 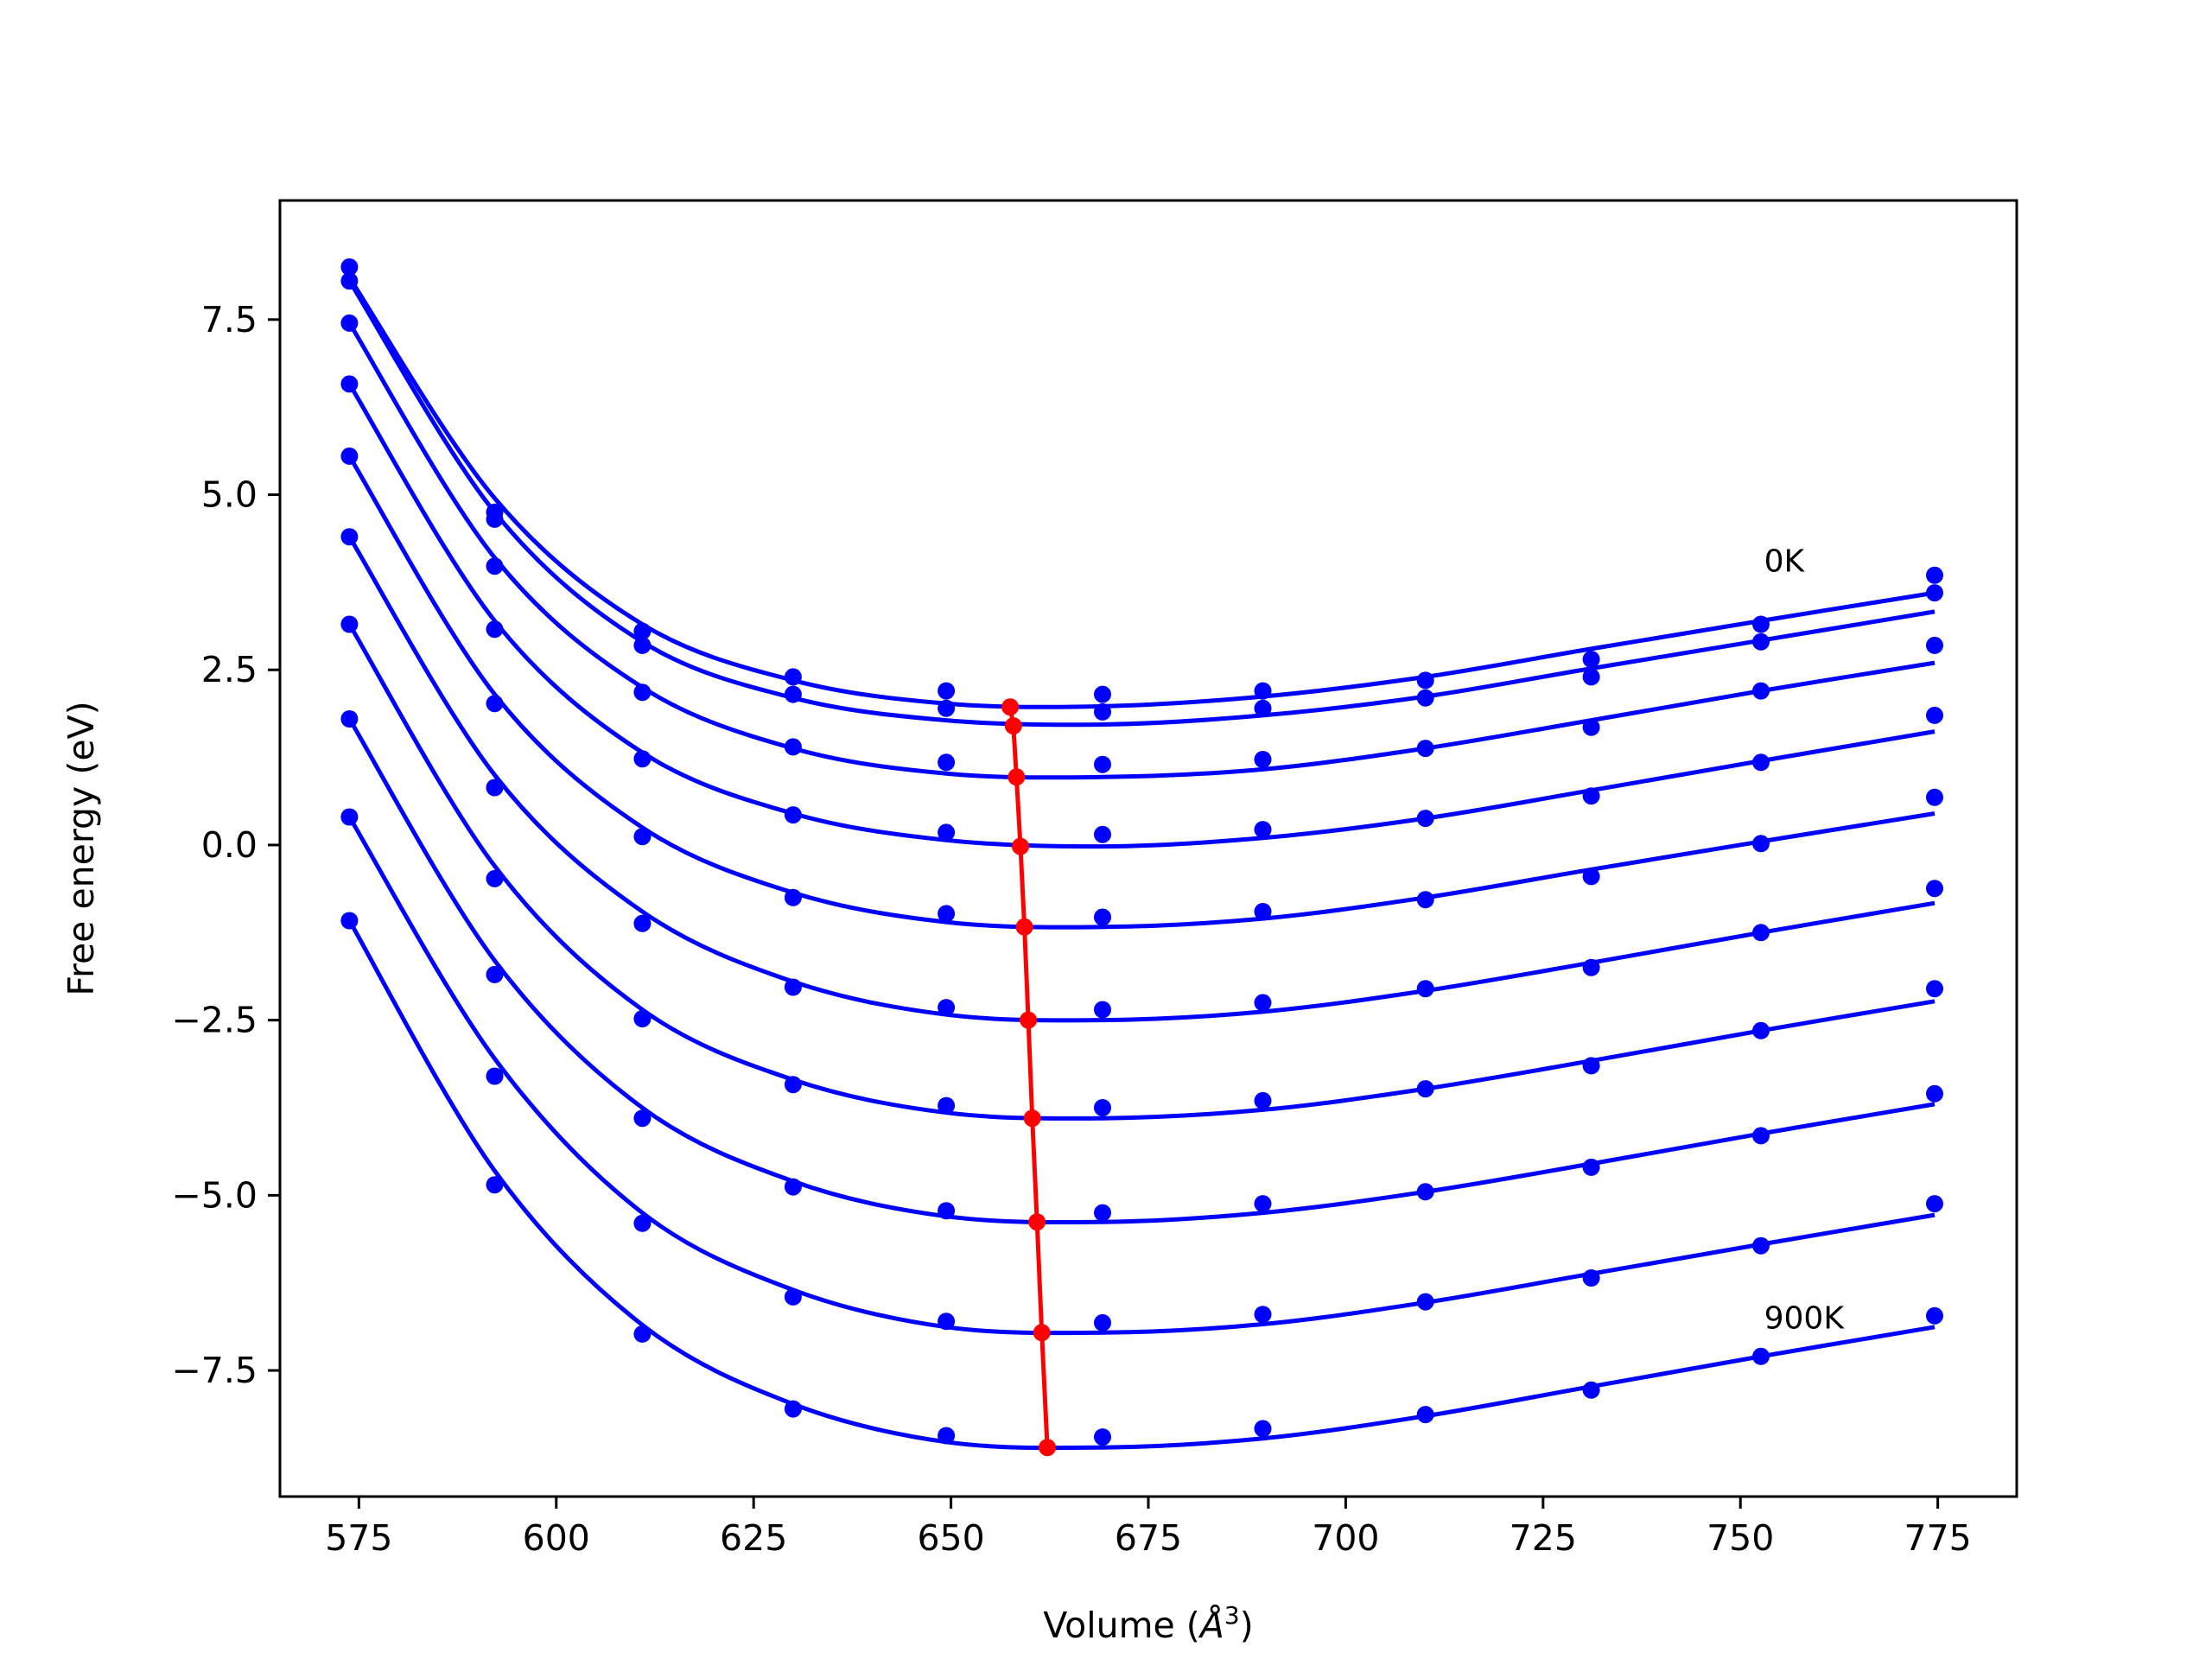 I want to click on x-tick-label: 750, so click(x=1740, y=1538).